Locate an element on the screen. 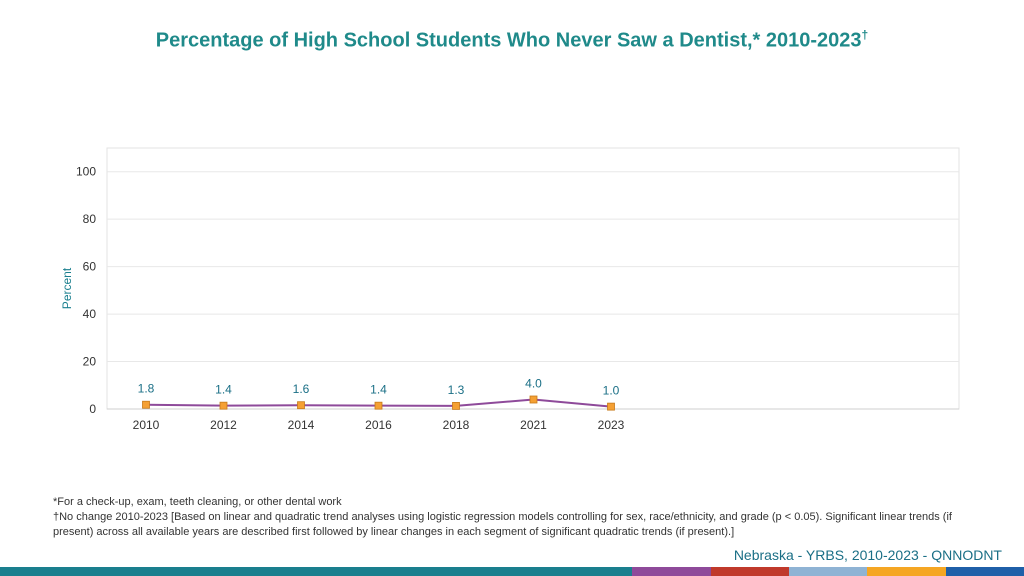  x-tick-label: 2021 is located at coordinates (533, 425).